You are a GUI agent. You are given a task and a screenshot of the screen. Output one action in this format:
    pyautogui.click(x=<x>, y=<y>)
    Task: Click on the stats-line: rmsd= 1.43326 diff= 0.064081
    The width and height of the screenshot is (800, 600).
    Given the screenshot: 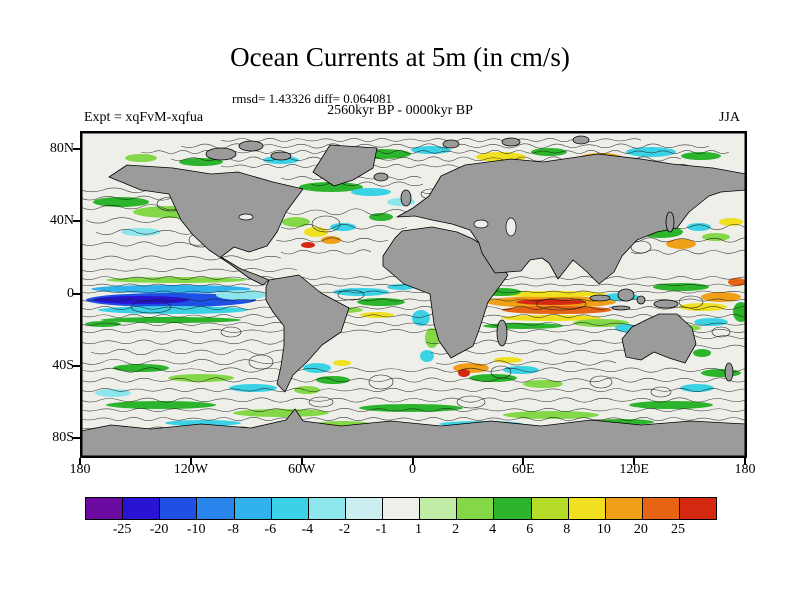 What is the action you would take?
    pyautogui.click(x=312, y=98)
    